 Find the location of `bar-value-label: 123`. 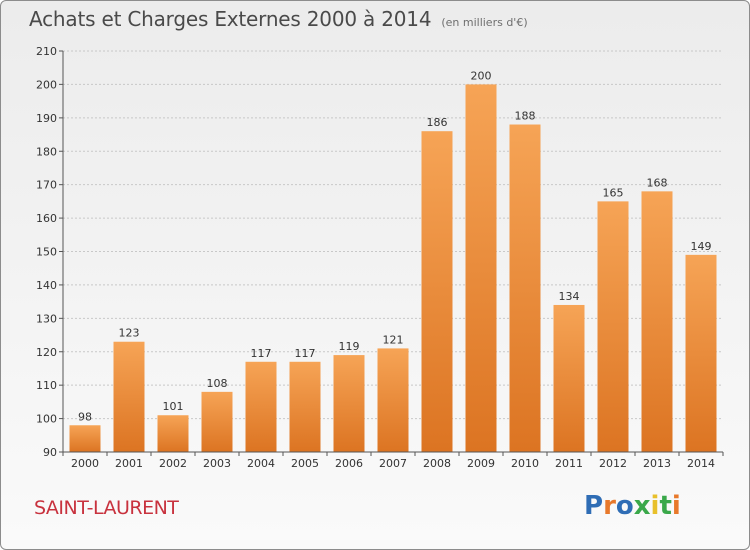

bar-value-label: 123 is located at coordinates (129, 333).